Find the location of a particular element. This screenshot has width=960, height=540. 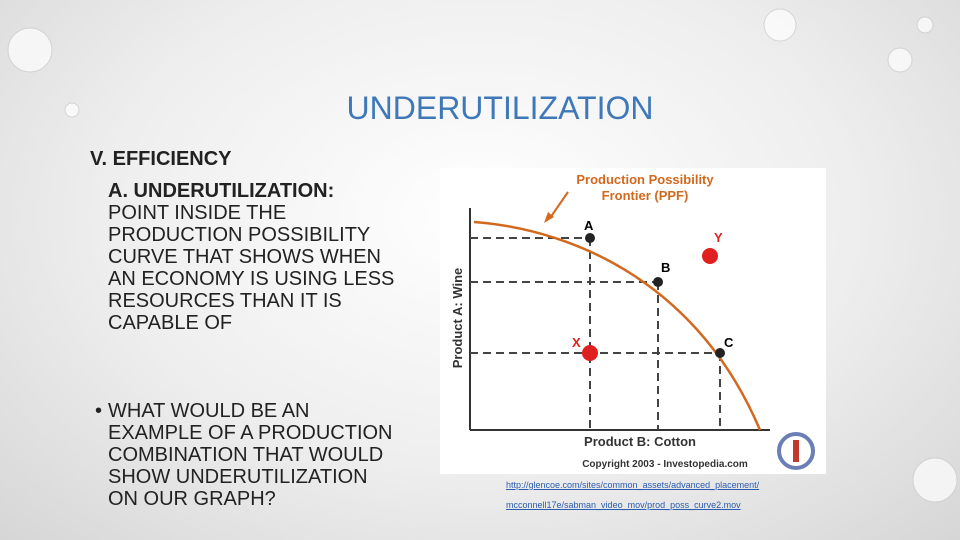

term: A. UNDERUTILIZATION: is located at coordinates (221, 191).